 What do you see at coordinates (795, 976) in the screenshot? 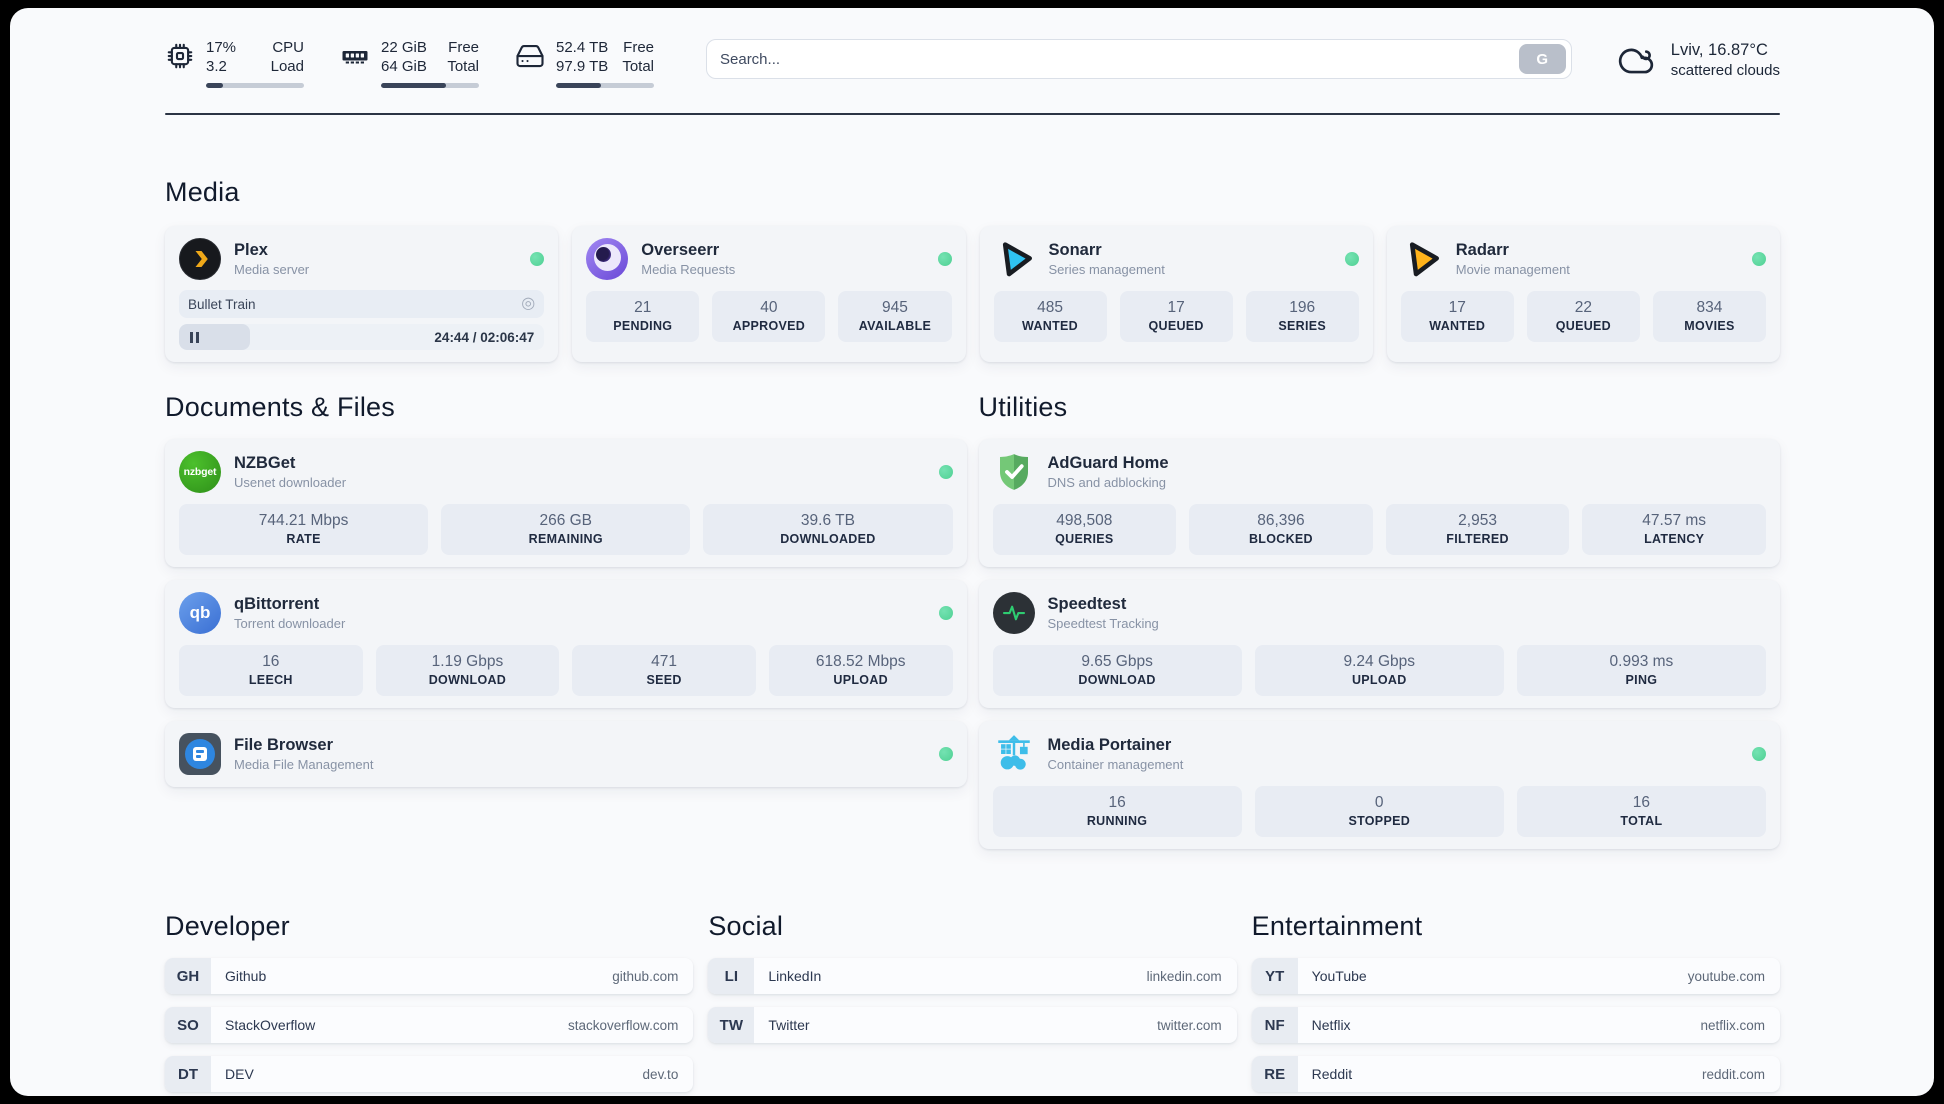
I see `link-name: LinkedIn` at bounding box center [795, 976].